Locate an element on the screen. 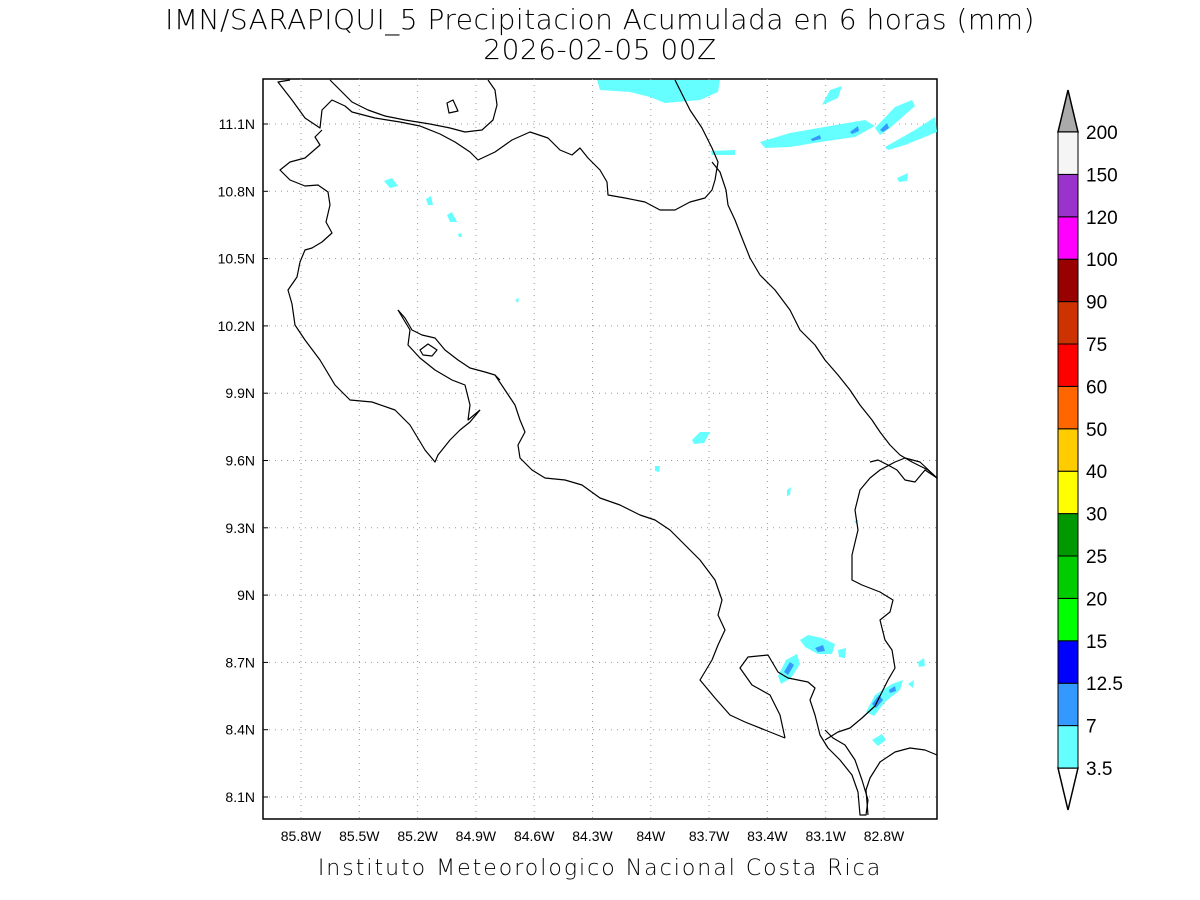 This screenshot has height=900, width=1200. lon-label: 85.2W is located at coordinates (417, 836).